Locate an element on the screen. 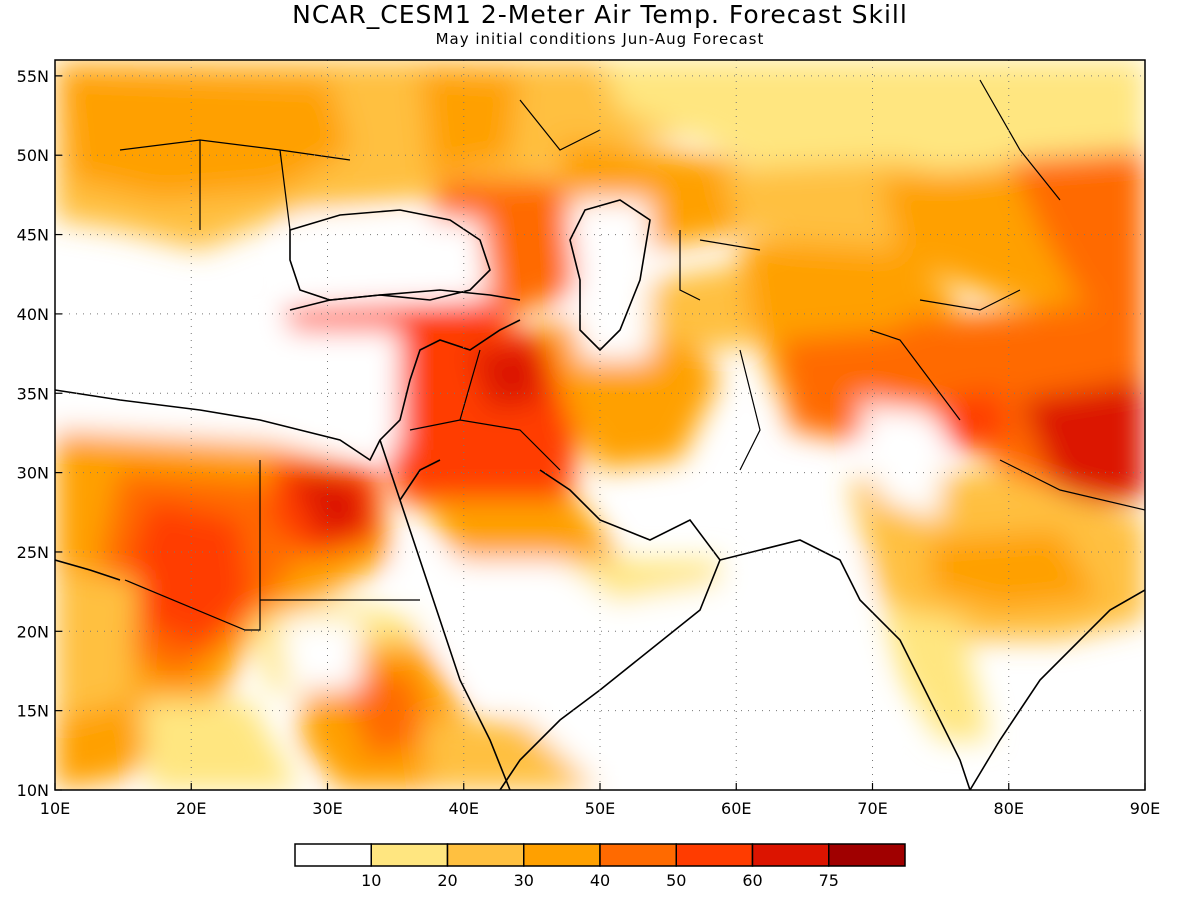 The image size is (1200, 900). colorbar-label: 60 is located at coordinates (752, 880).